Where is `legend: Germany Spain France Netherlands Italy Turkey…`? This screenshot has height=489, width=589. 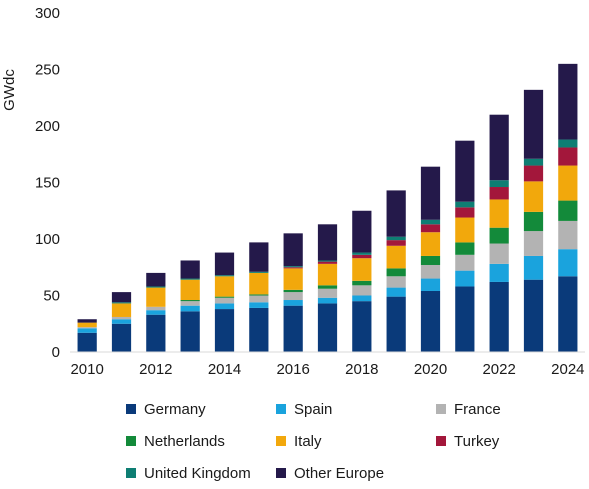 legend: Germany Spain France Netherlands Italy Turkey… is located at coordinates (346, 441).